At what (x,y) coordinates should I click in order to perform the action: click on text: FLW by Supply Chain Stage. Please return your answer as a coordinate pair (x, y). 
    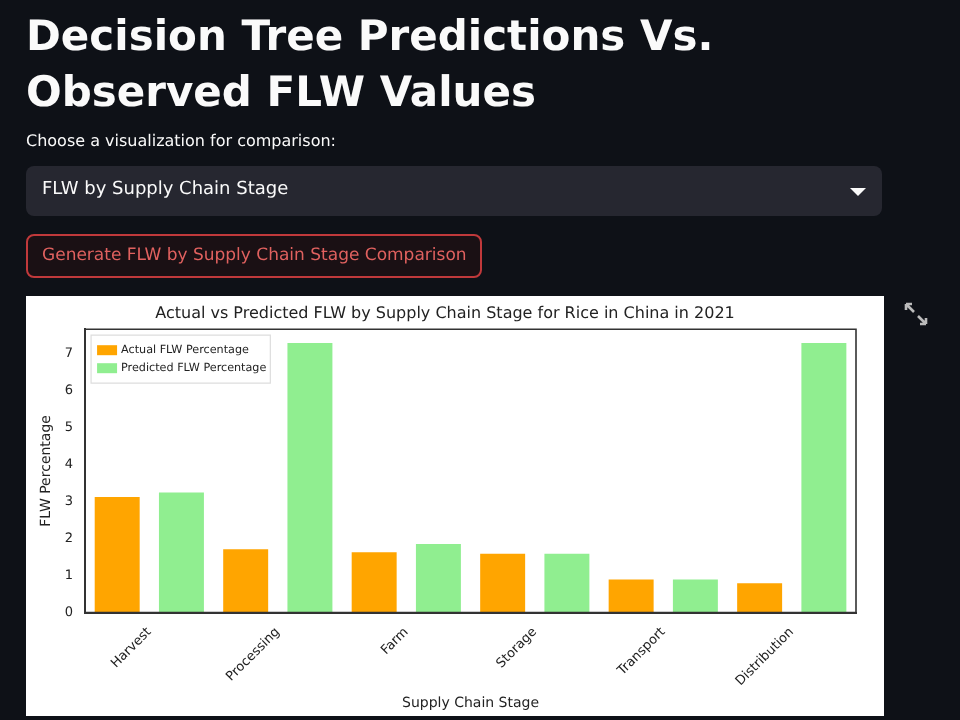
    Looking at the image, I should click on (165, 190).